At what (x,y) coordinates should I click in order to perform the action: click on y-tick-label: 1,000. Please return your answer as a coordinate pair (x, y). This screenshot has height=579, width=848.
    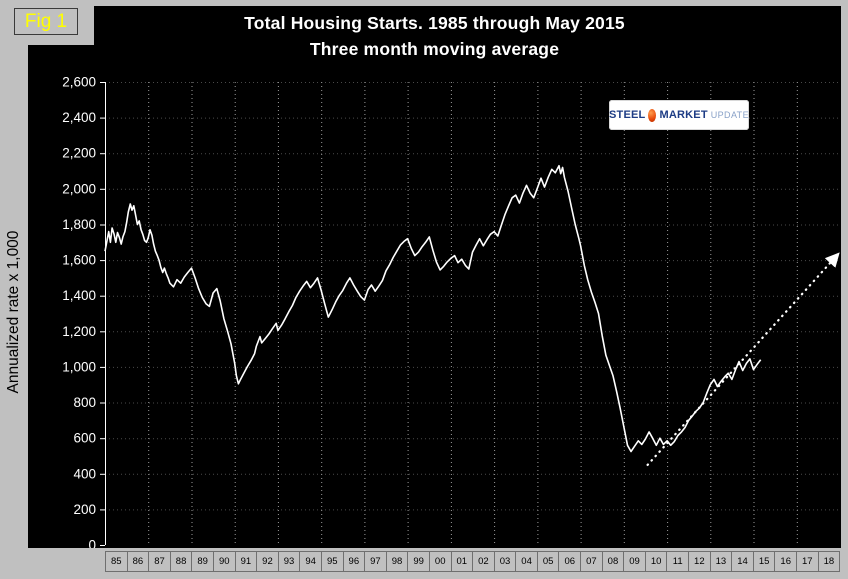
    Looking at the image, I should click on (79, 366).